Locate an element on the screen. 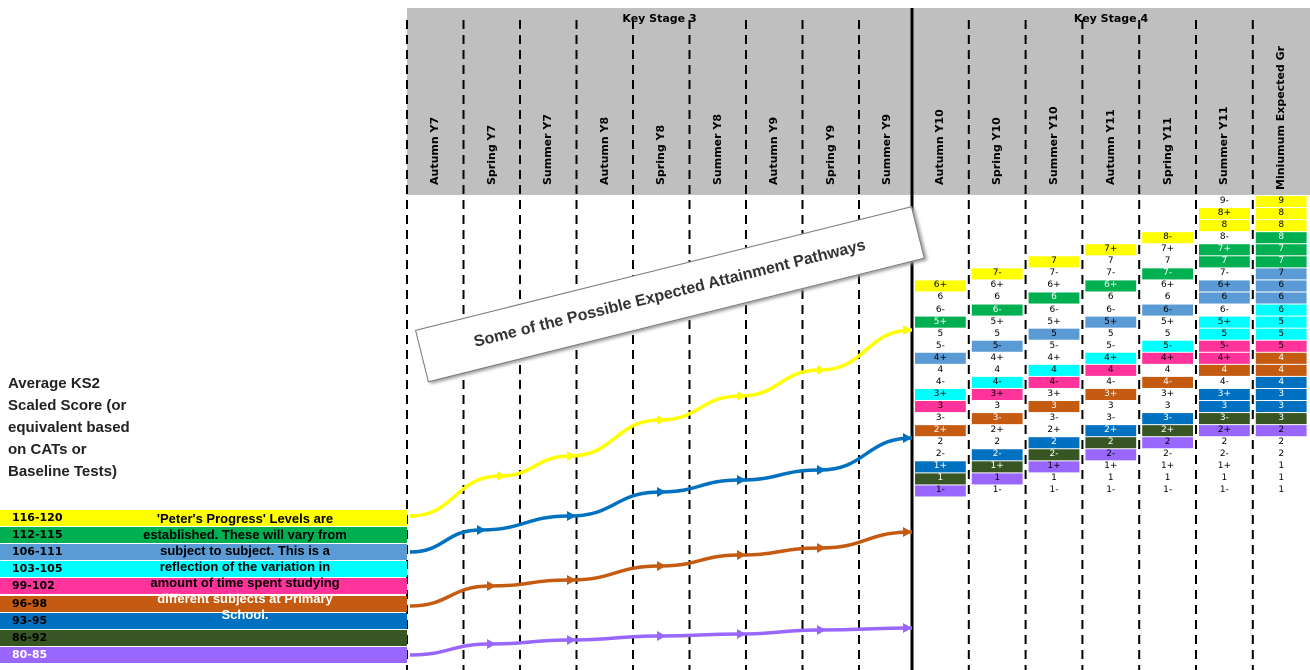 The height and width of the screenshot is (670, 1310). grade-cell: 4+ is located at coordinates (940, 357).